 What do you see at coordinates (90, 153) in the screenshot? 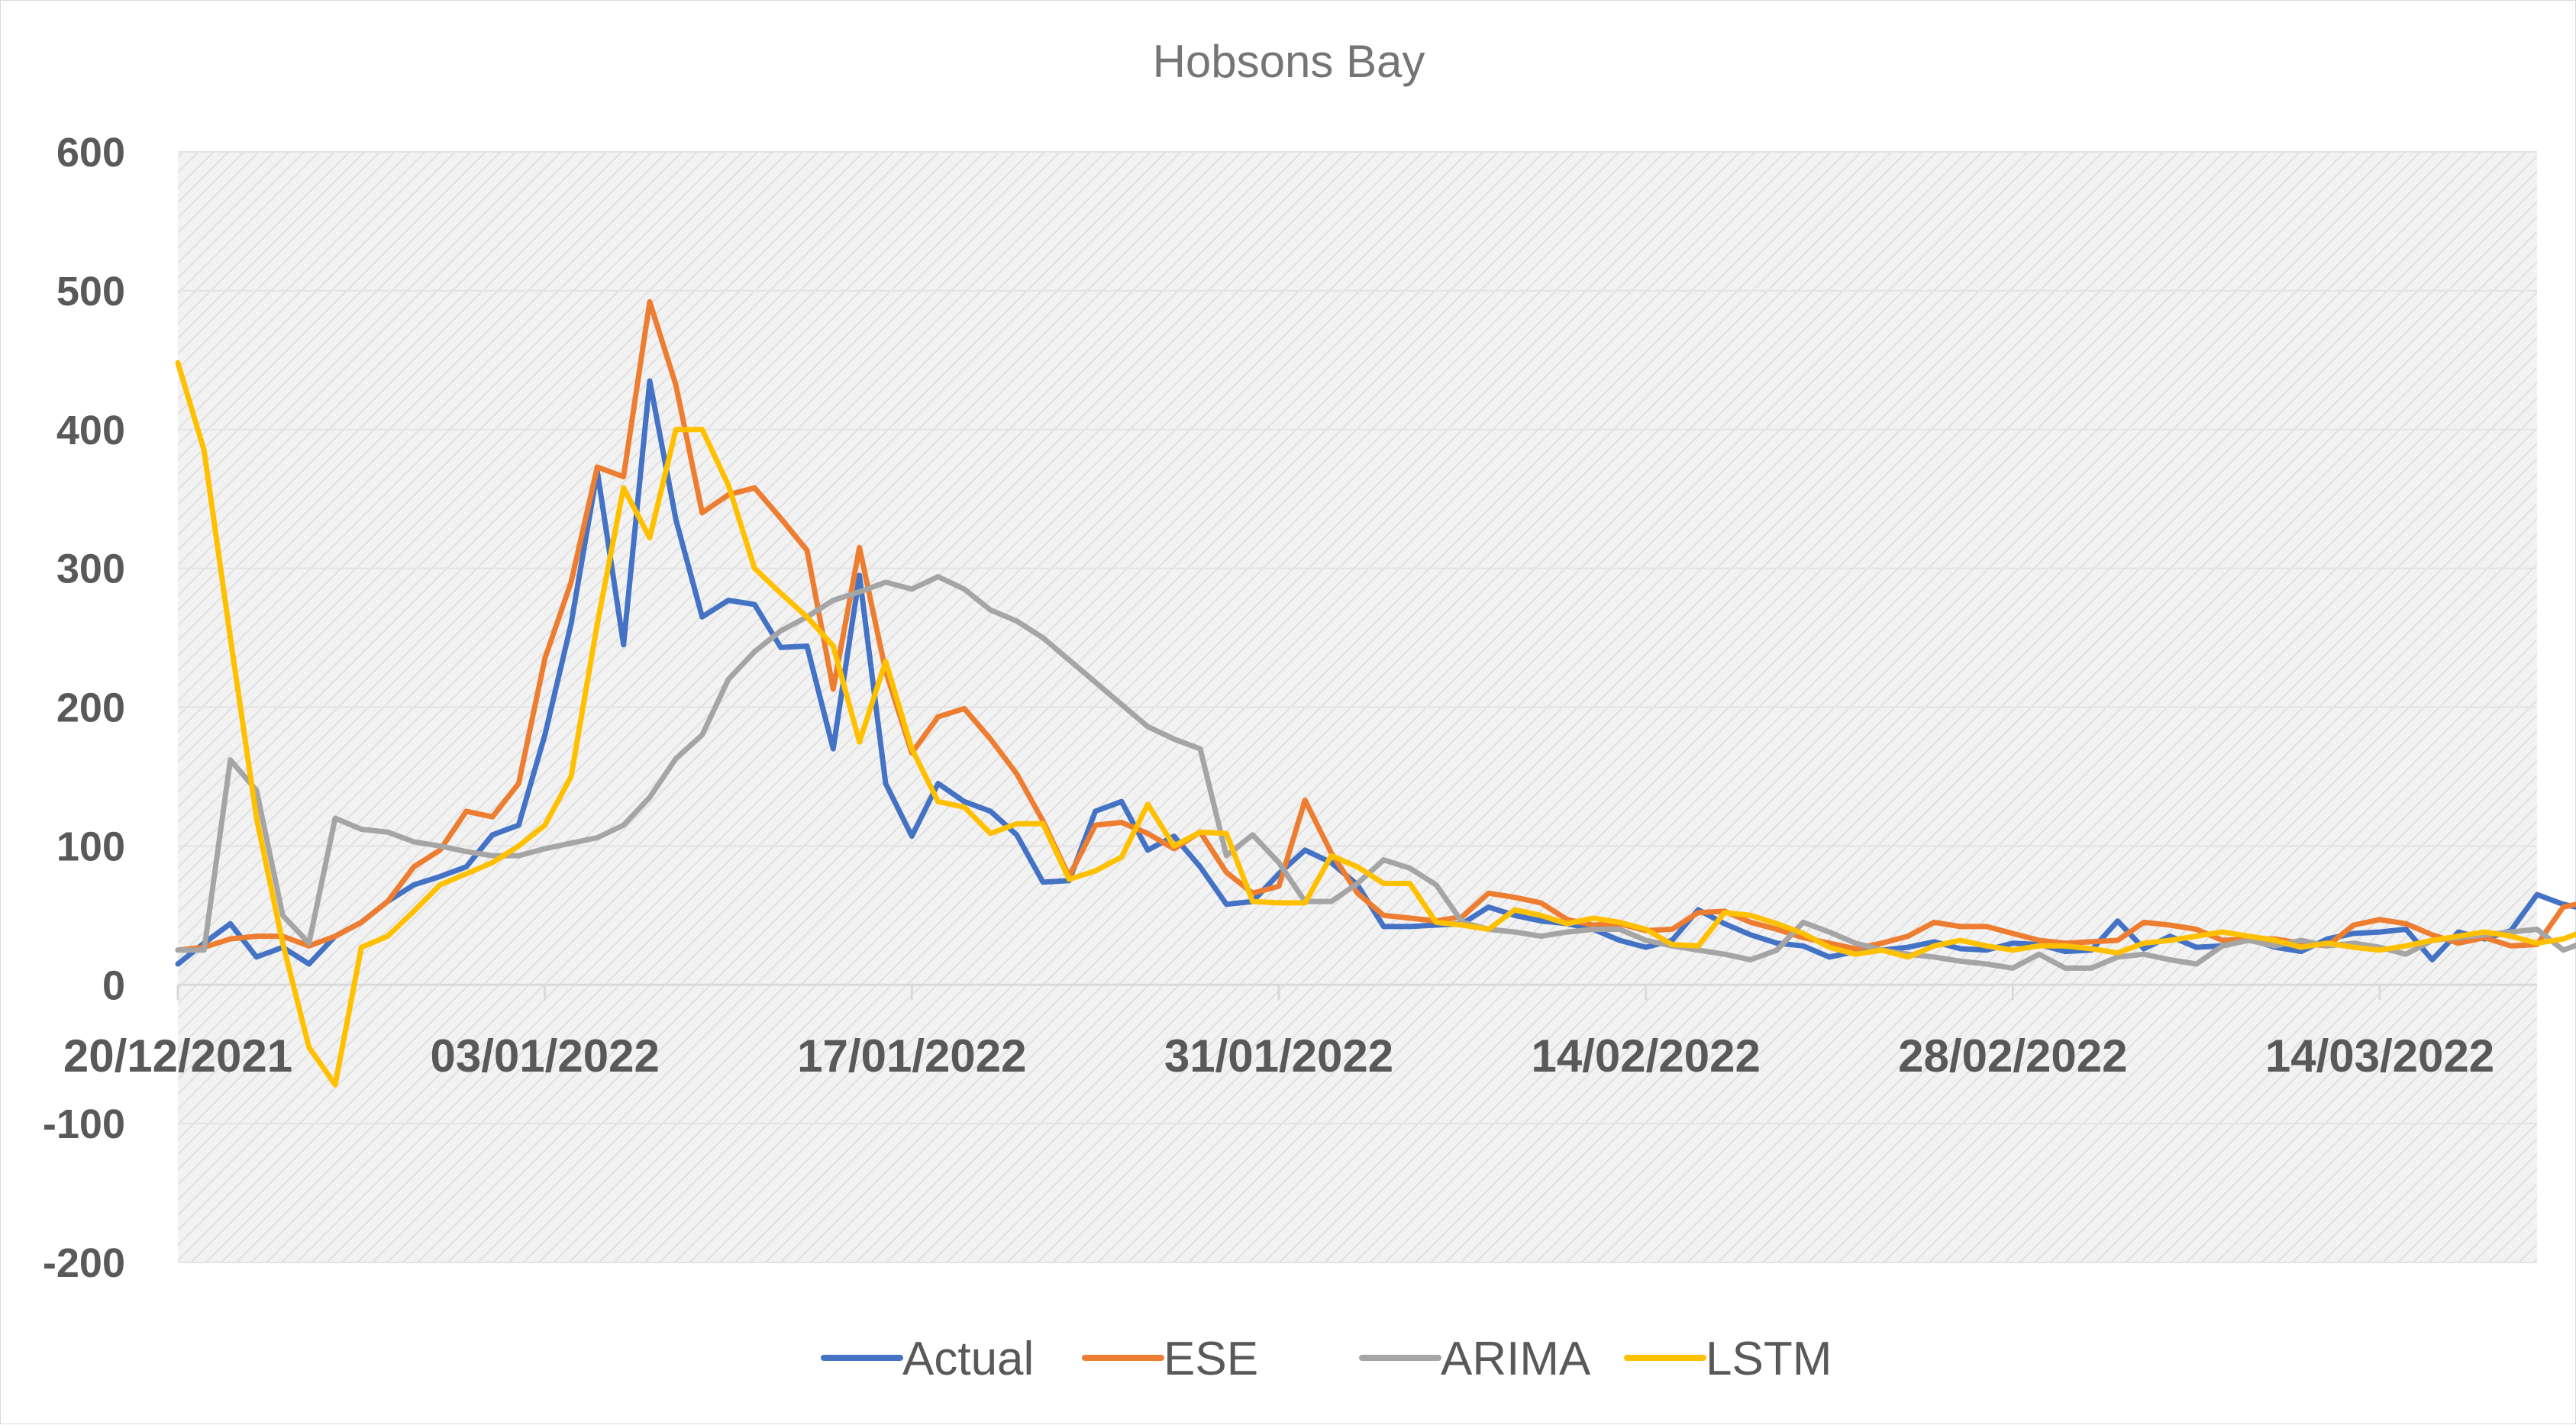
I see `y-tick-label: 600` at bounding box center [90, 153].